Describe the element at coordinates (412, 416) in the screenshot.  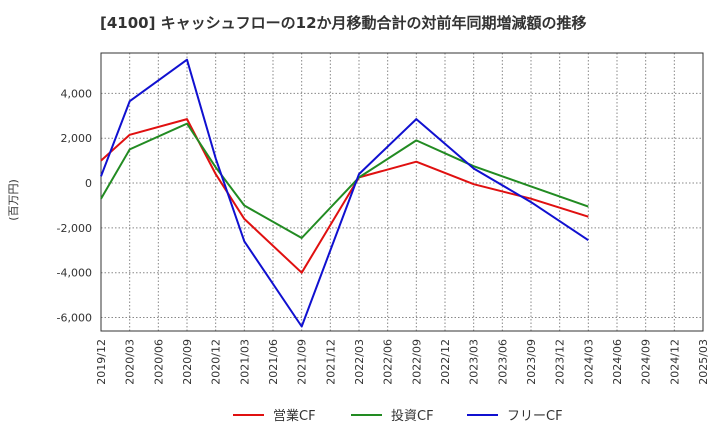
I see `legend-label-2: 投資CF` at that location.